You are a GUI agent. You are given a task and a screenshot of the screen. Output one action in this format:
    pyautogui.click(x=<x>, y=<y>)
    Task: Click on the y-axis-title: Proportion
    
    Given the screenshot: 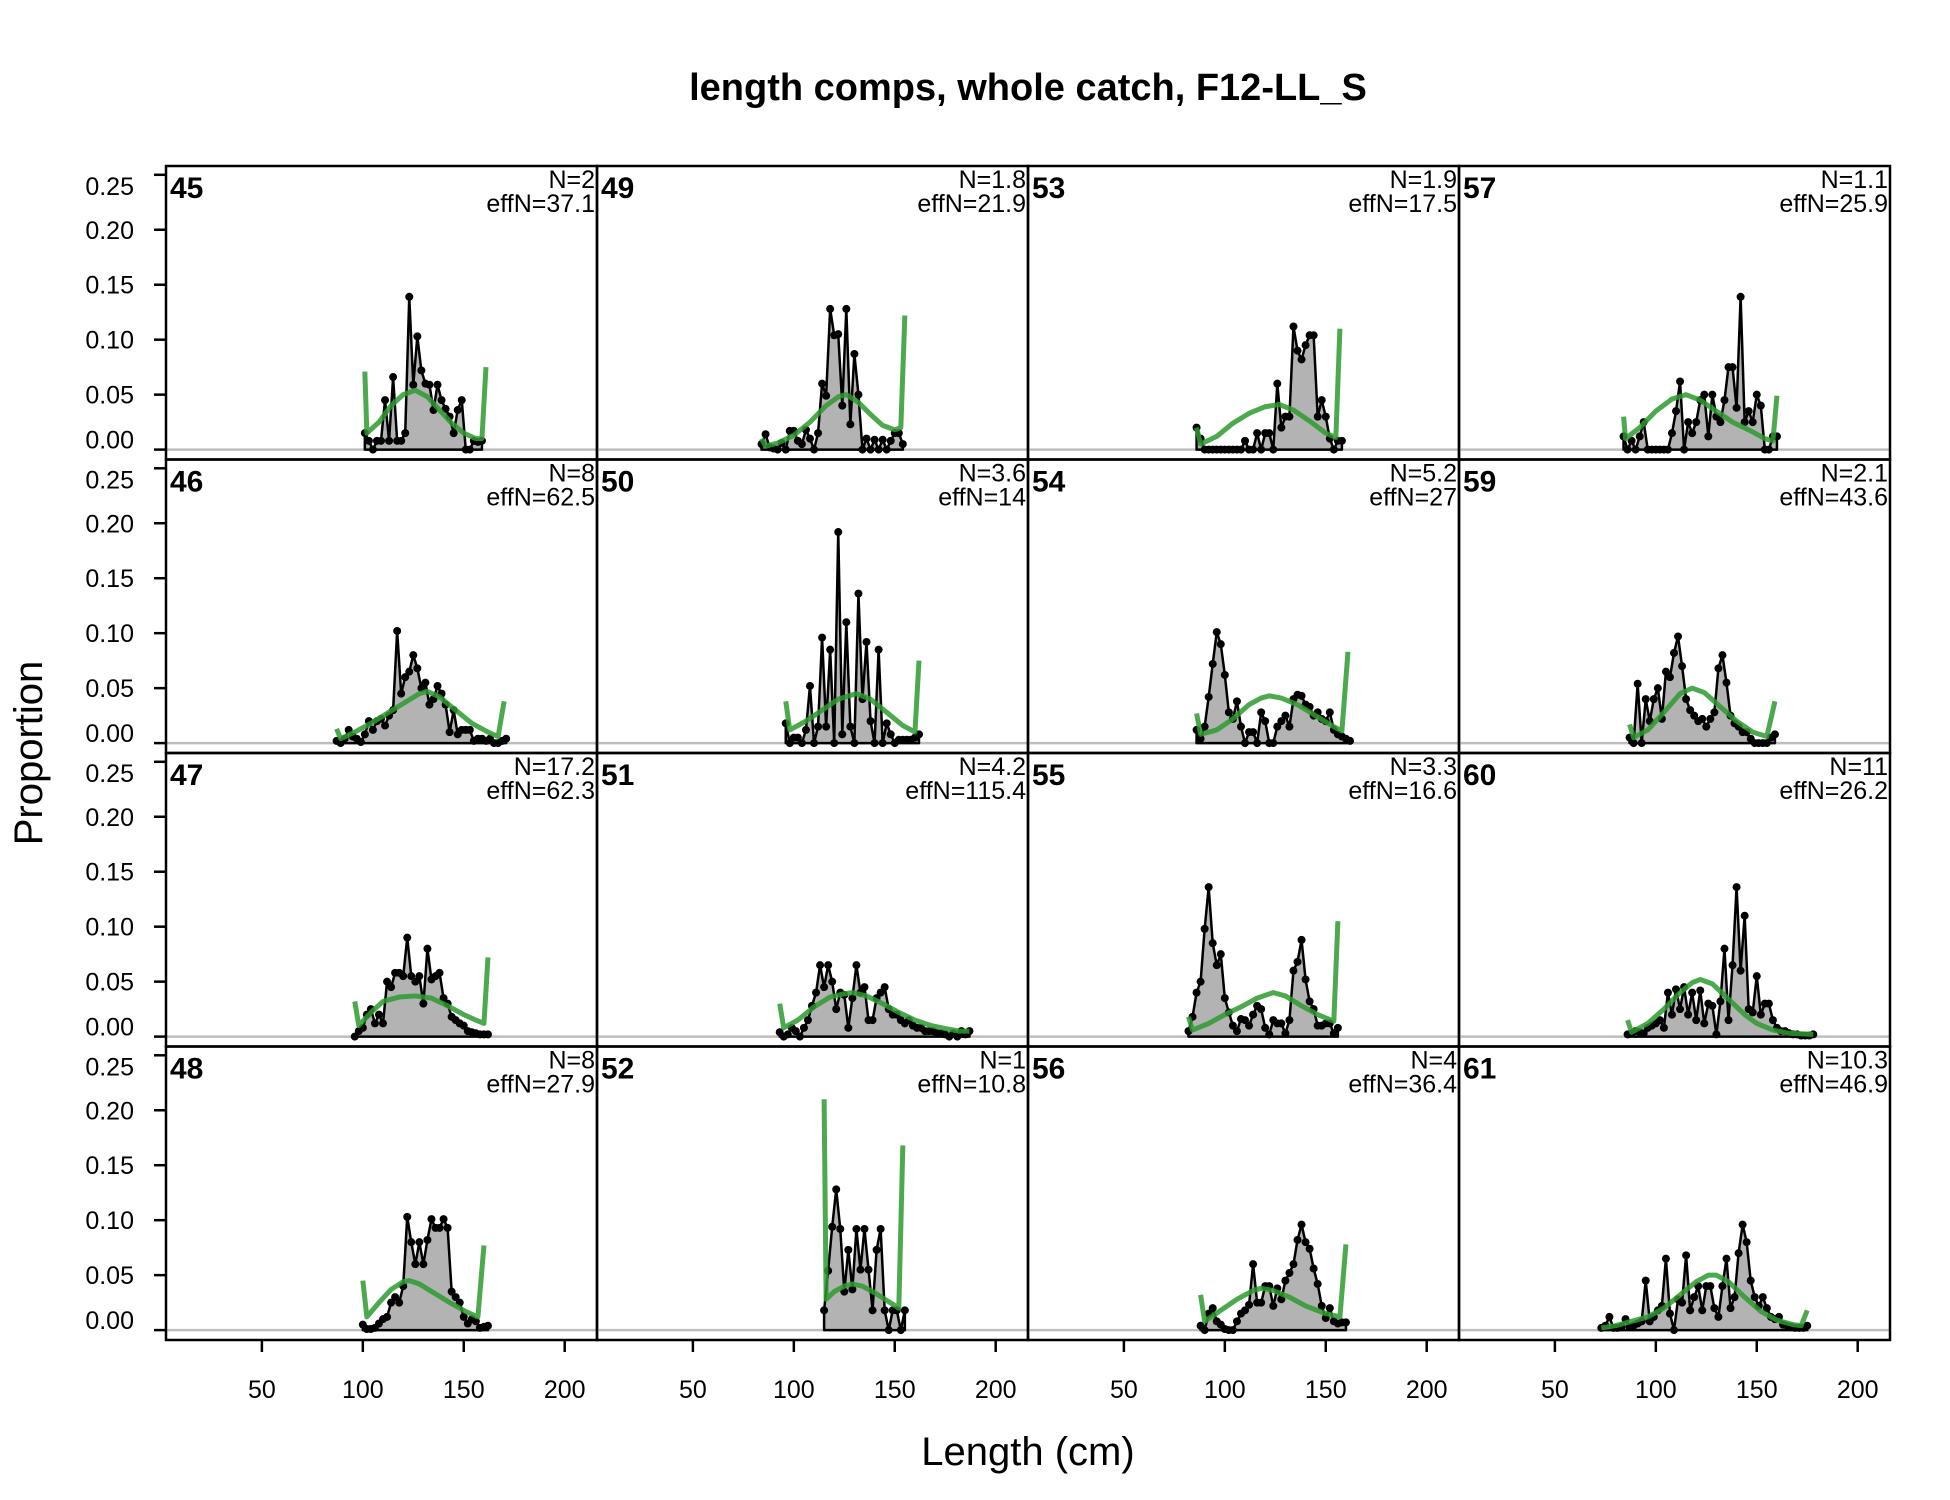 What is the action you would take?
    pyautogui.click(x=29, y=753)
    